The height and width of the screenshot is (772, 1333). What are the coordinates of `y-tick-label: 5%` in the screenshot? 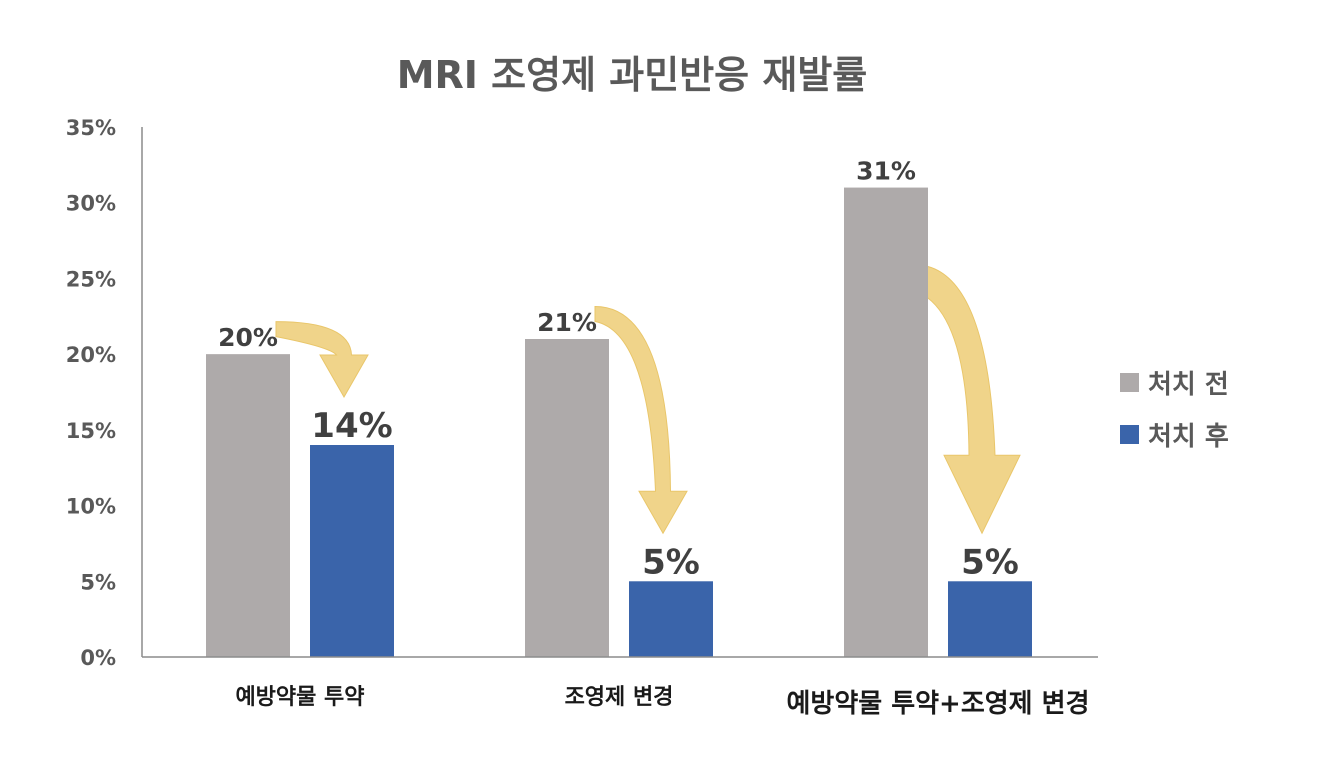 It's located at (98, 582).